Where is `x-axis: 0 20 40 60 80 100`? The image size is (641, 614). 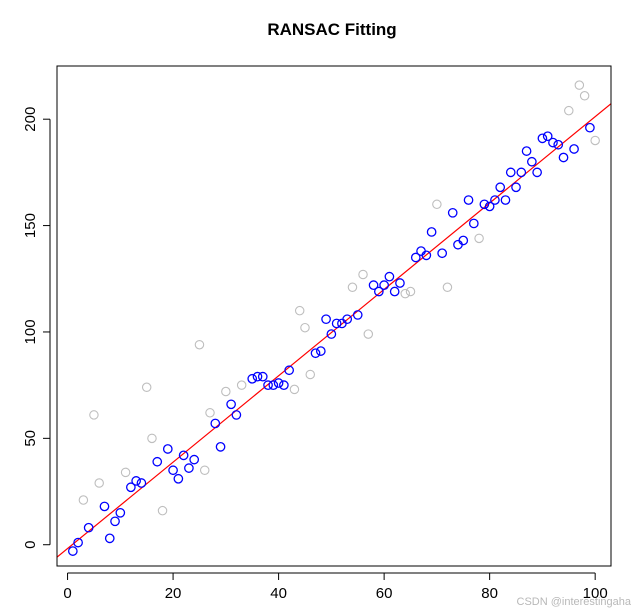 x-axis: 0 20 40 60 80 100 is located at coordinates (335, 587).